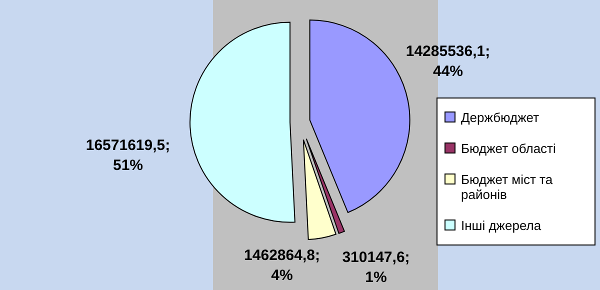  Describe the element at coordinates (376, 267) in the screenshot. I see `data-label: 310147,6; 1%` at that location.